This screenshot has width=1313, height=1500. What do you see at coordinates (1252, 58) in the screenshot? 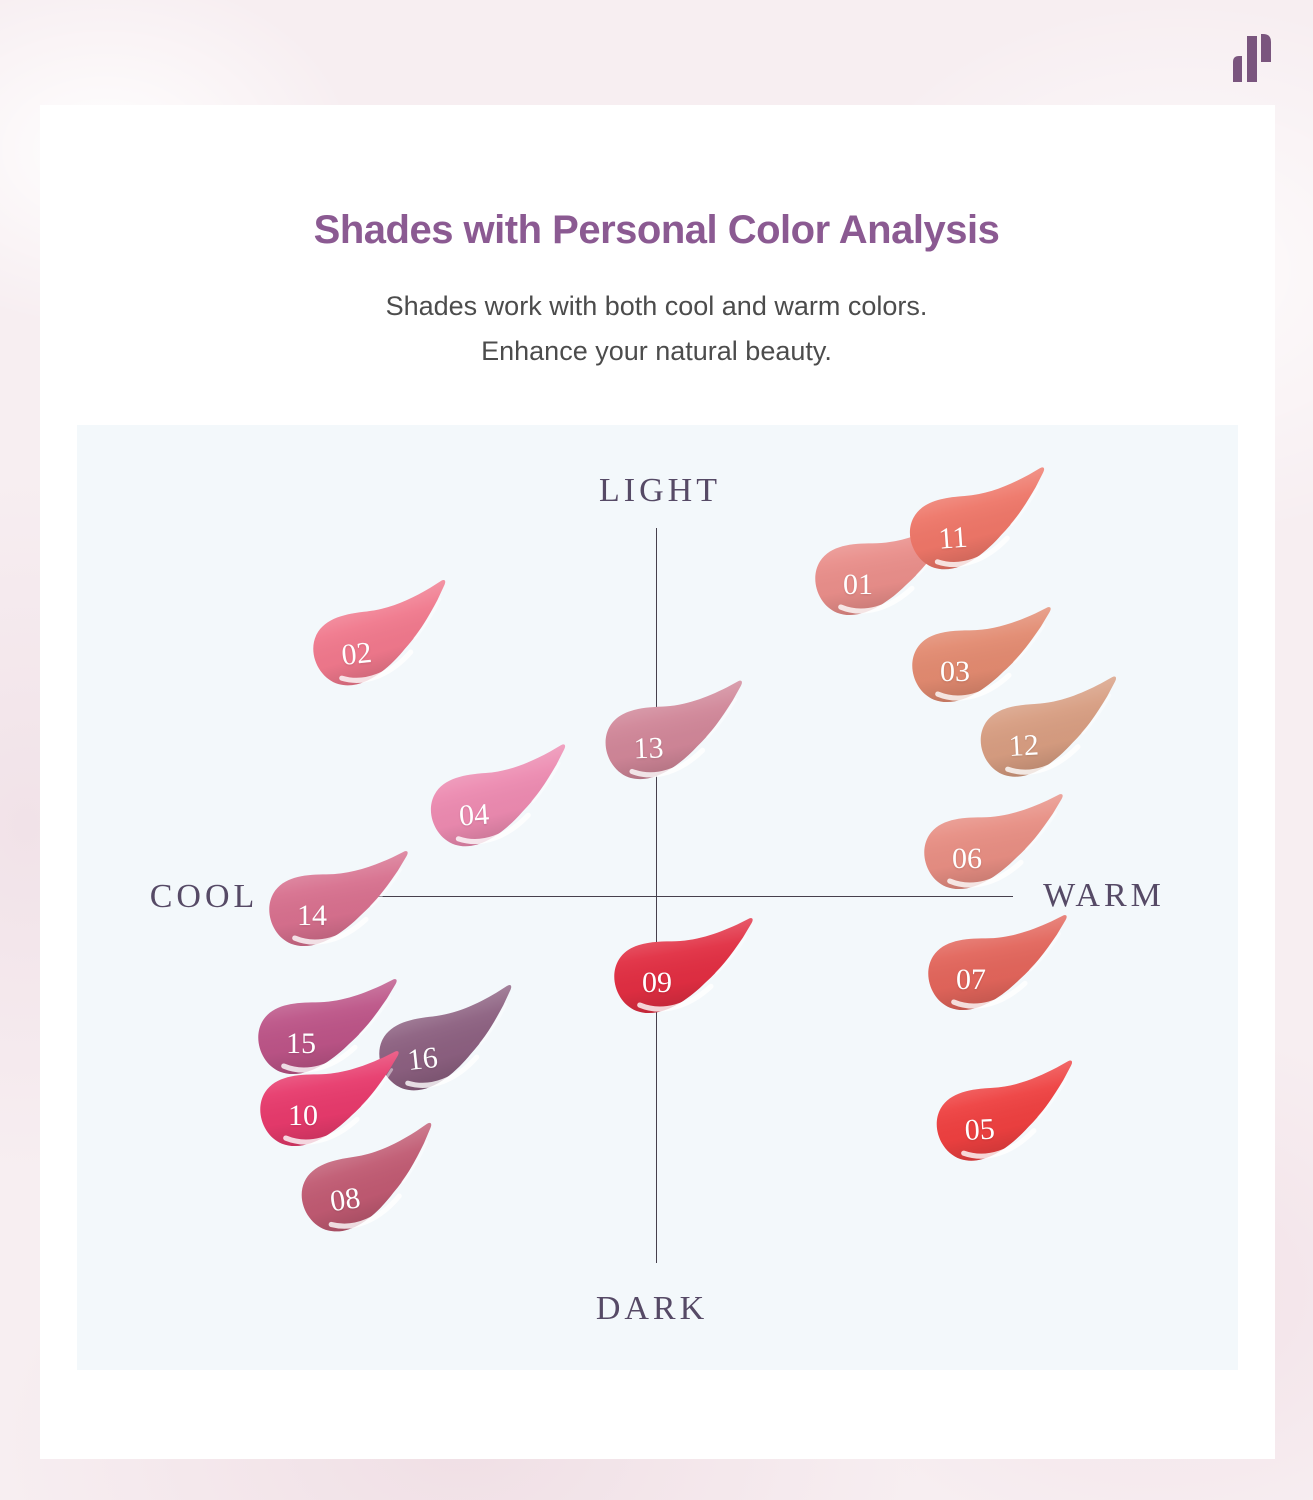
I see `brand-logo-icon` at bounding box center [1252, 58].